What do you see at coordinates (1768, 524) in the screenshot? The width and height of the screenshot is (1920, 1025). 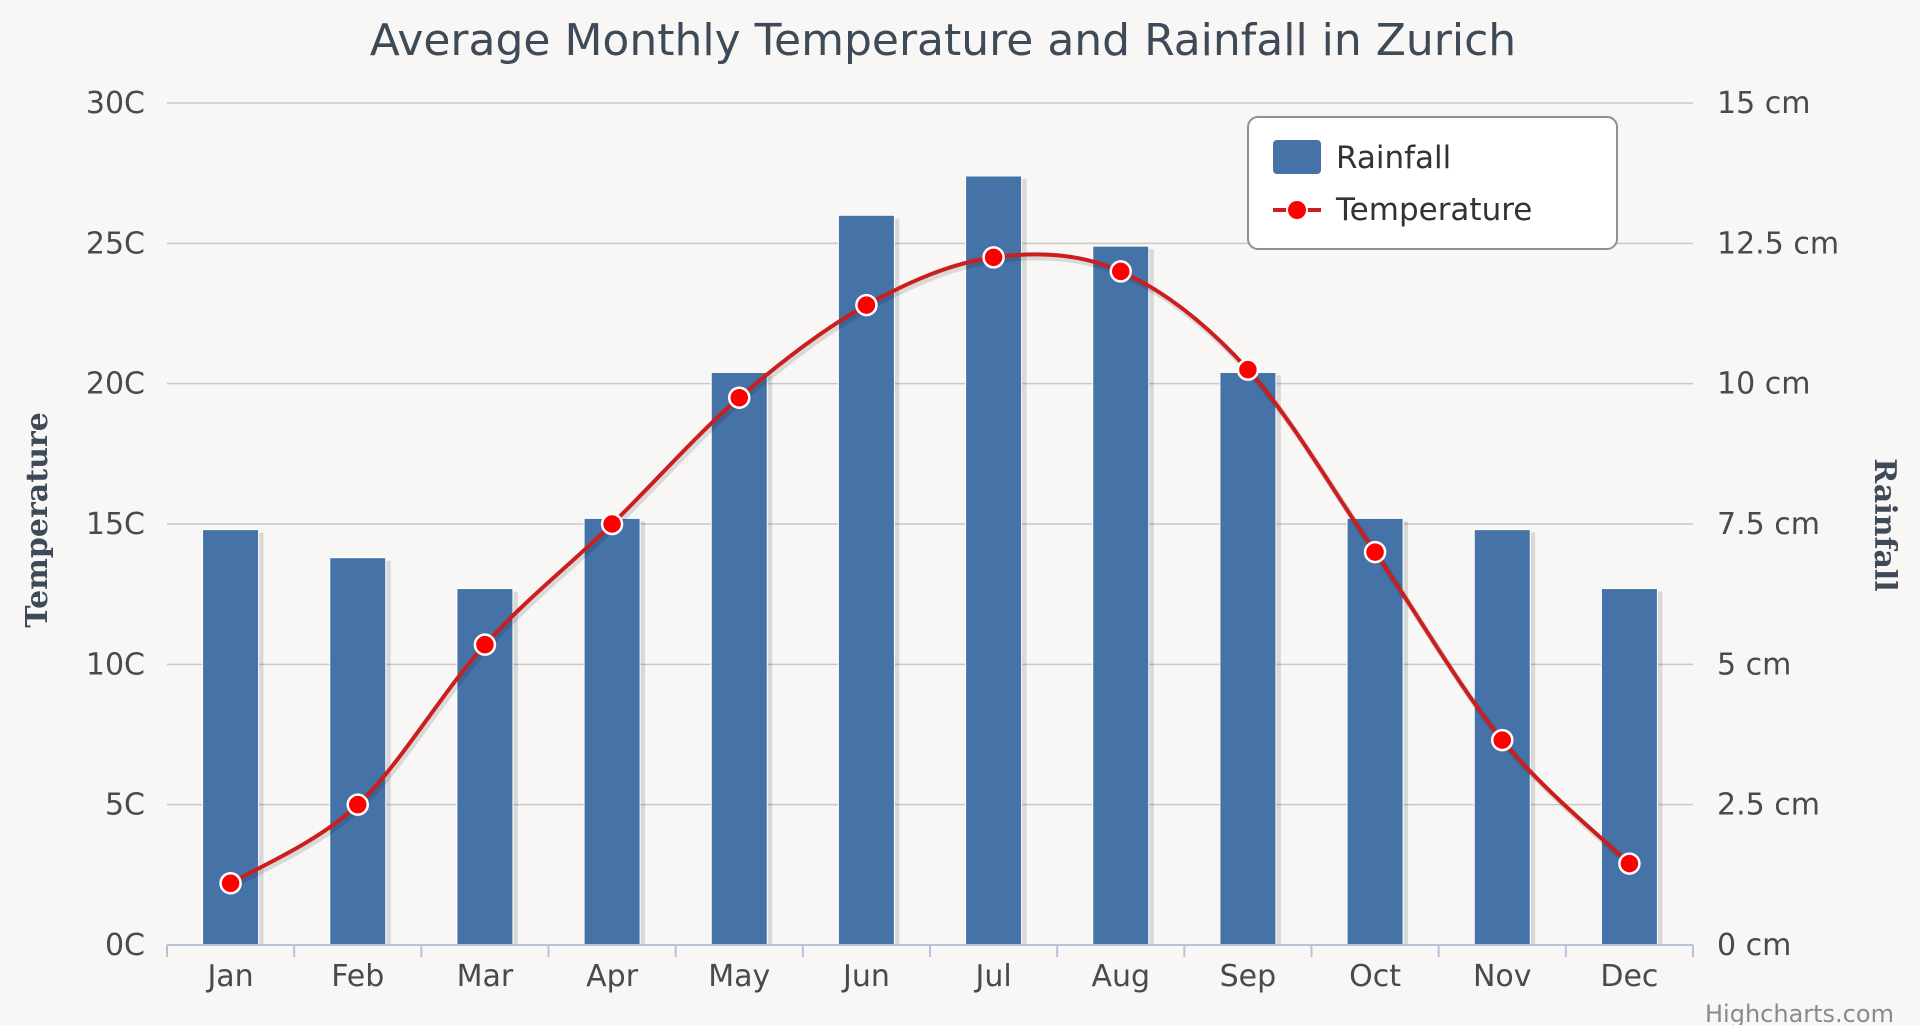 I see `right-tick-label: 7.5 cm` at bounding box center [1768, 524].